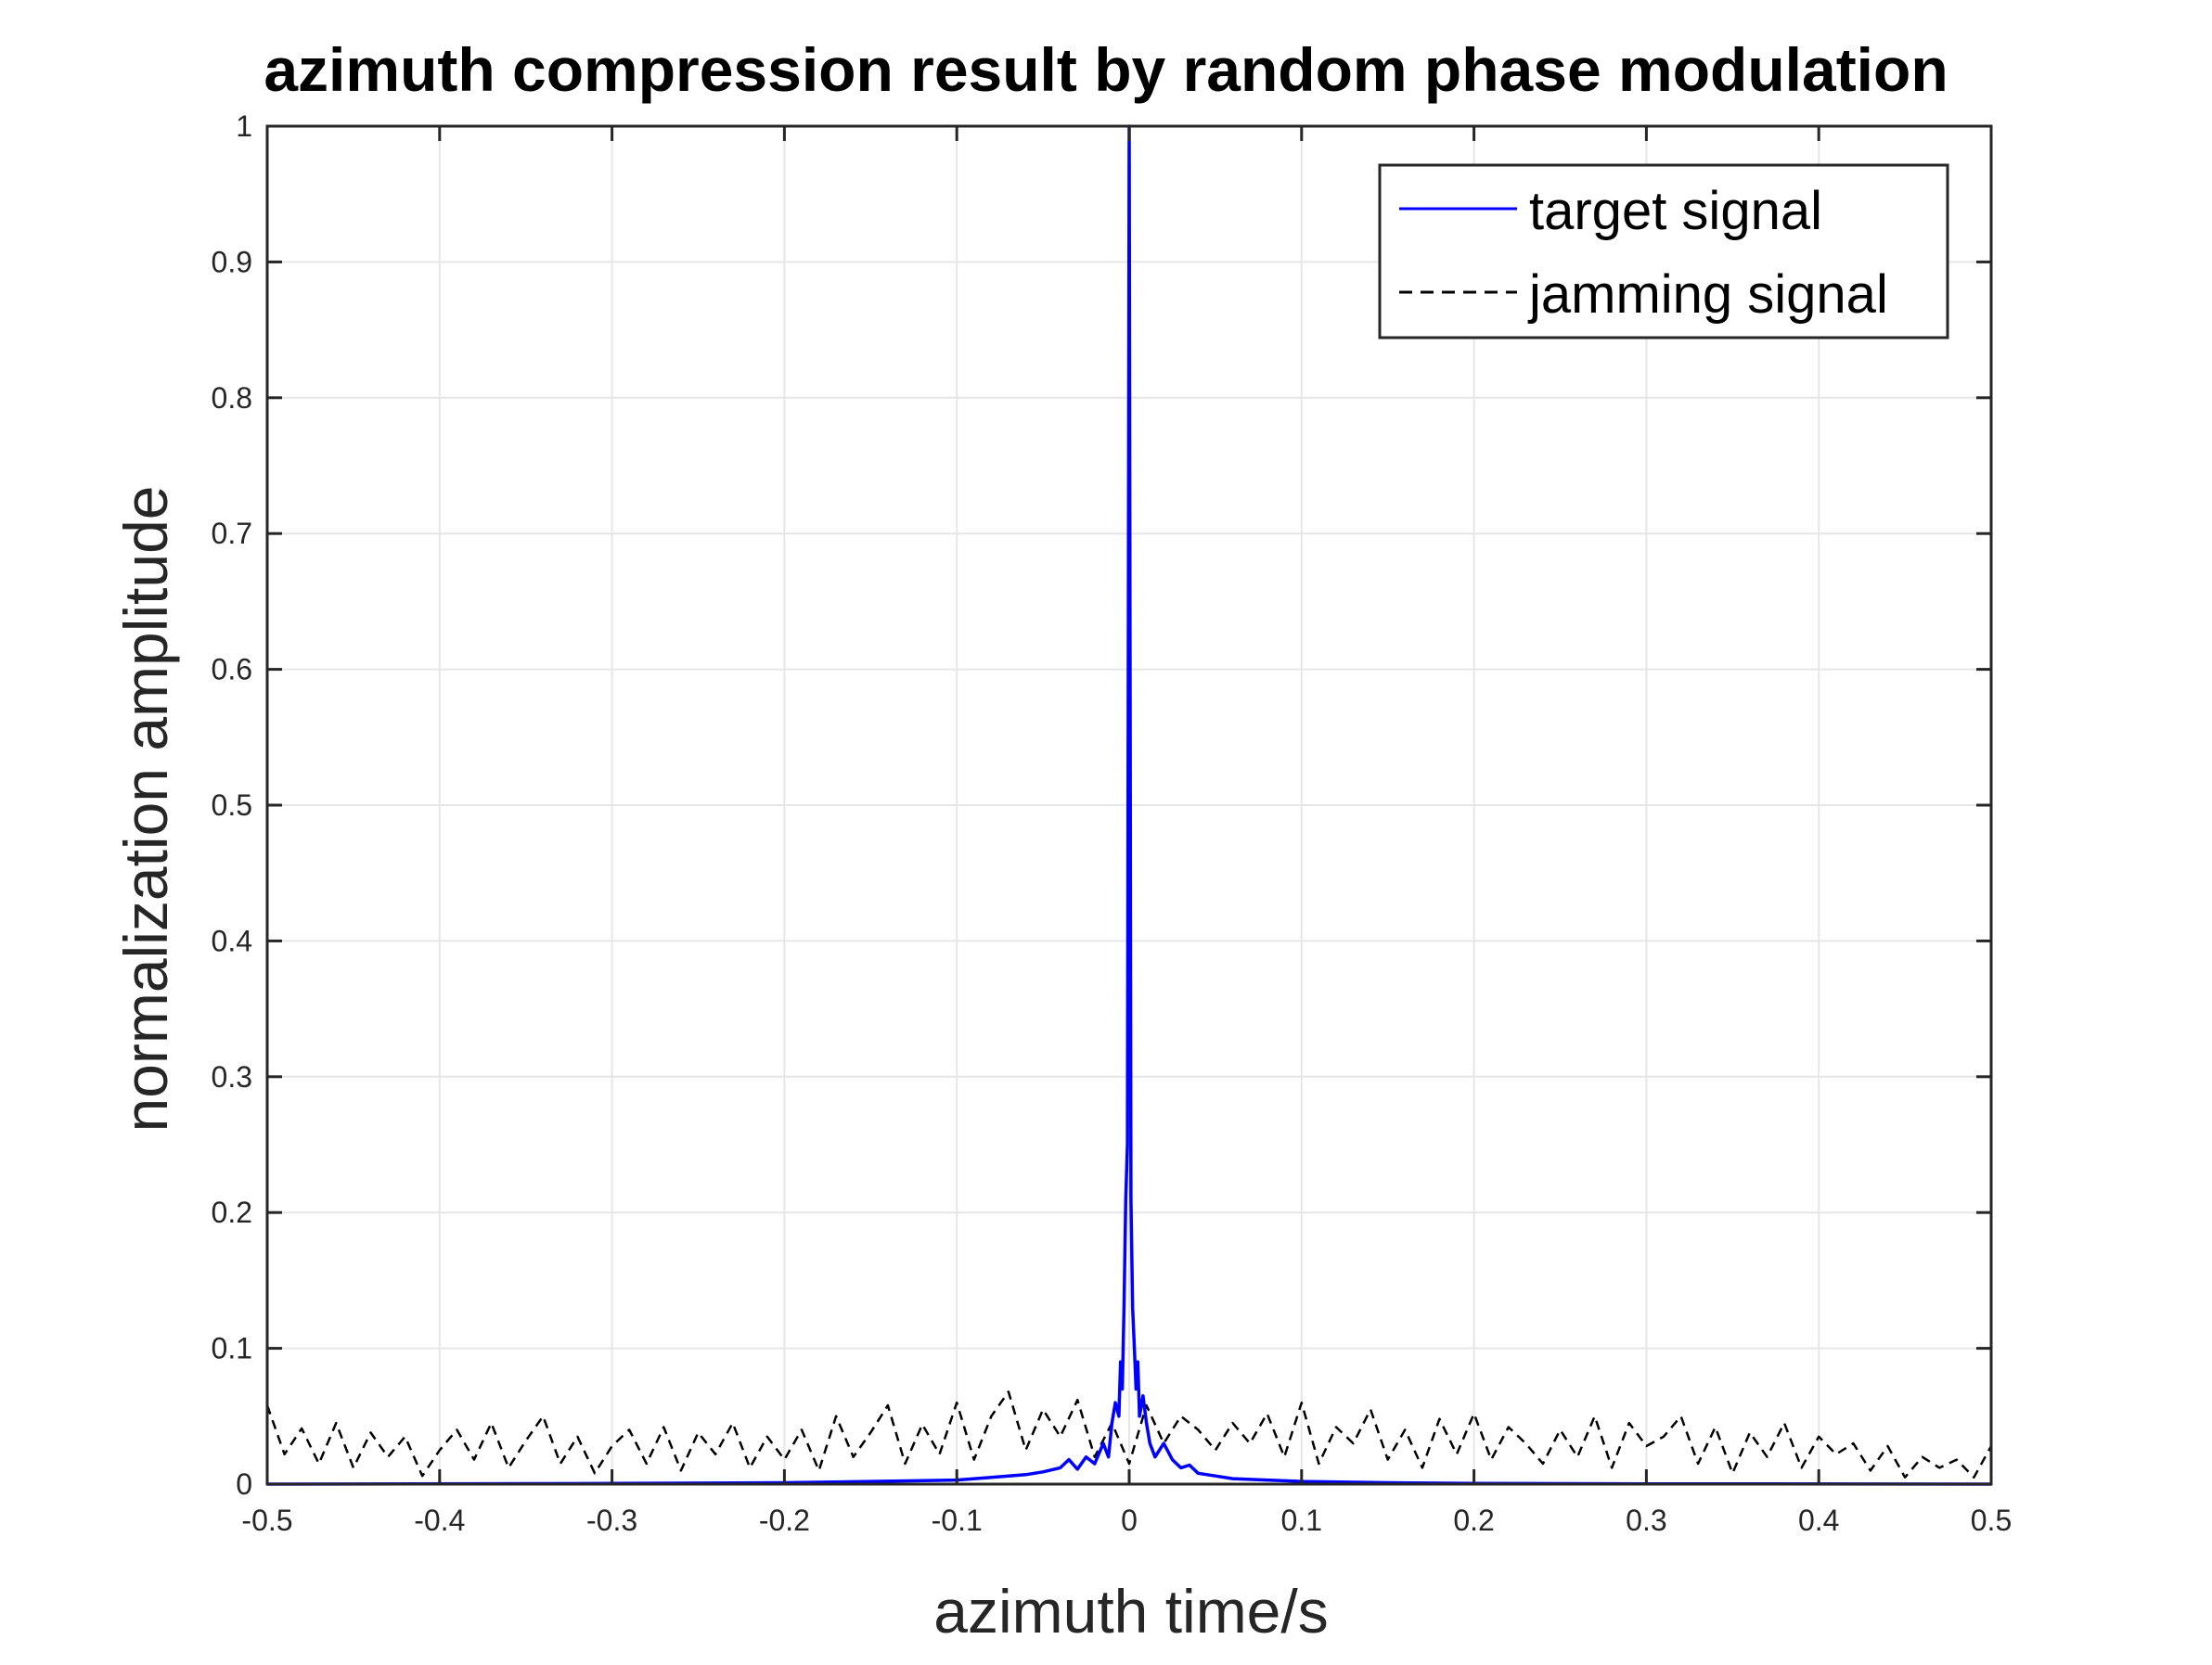 Image resolution: width=2212 pixels, height=1665 pixels. Describe the element at coordinates (232, 1212) in the screenshot. I see `y-tick-label: 0.2` at that location.